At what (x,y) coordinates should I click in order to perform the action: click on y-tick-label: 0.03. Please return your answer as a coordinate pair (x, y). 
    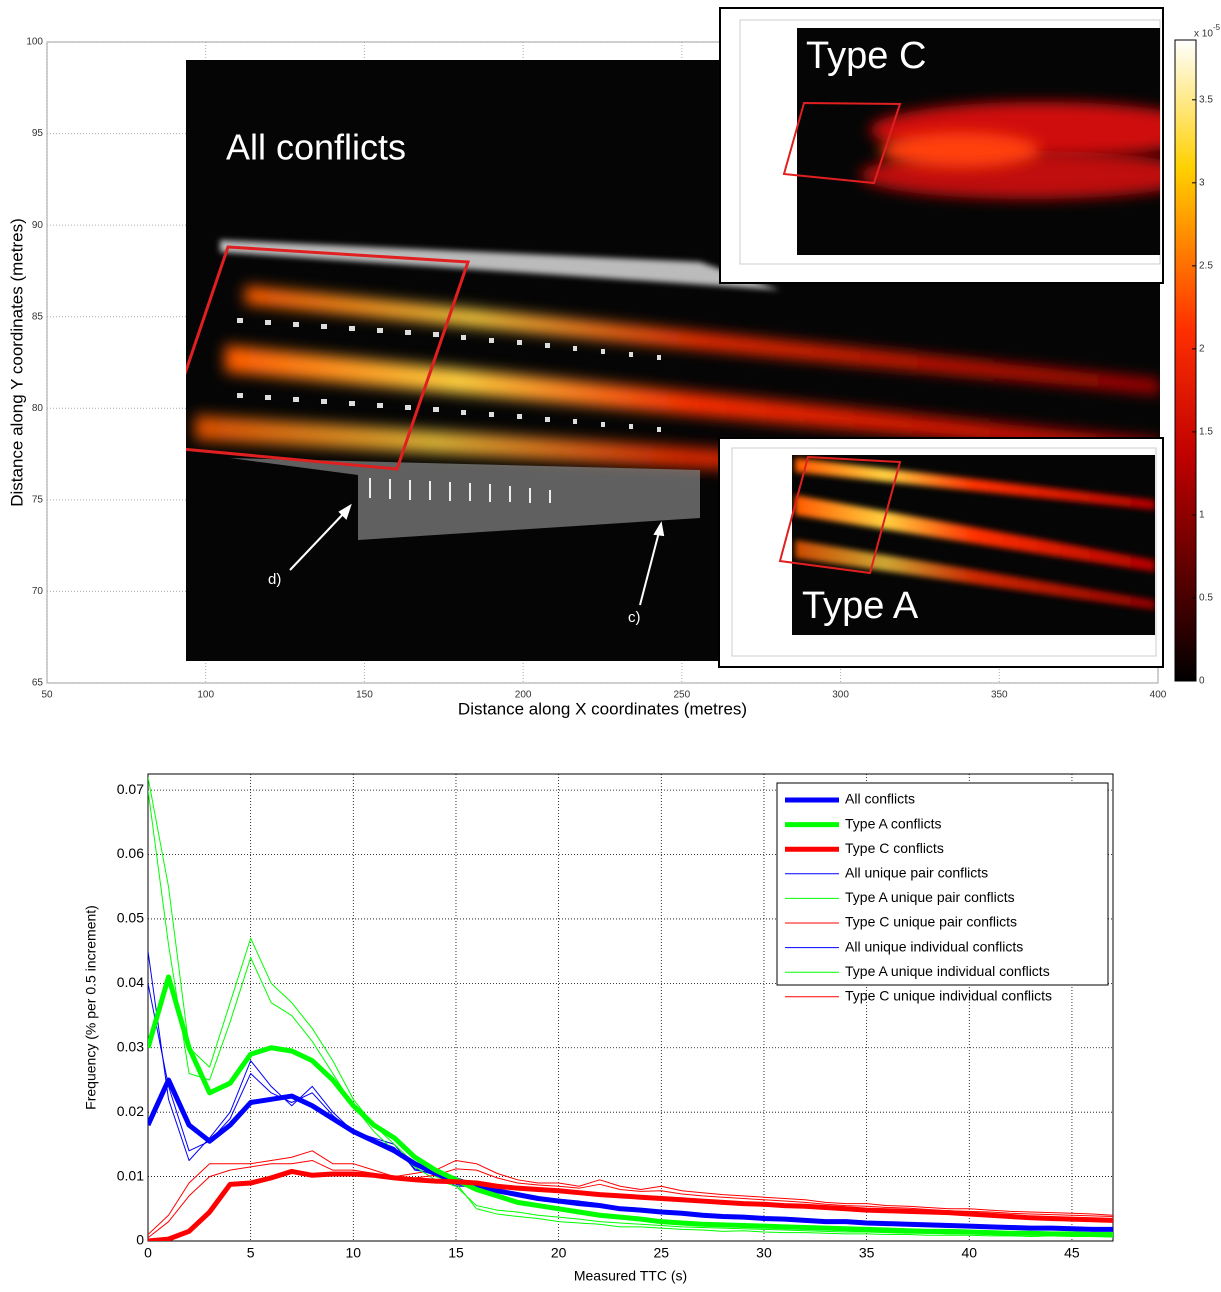
    Looking at the image, I should click on (130, 1046).